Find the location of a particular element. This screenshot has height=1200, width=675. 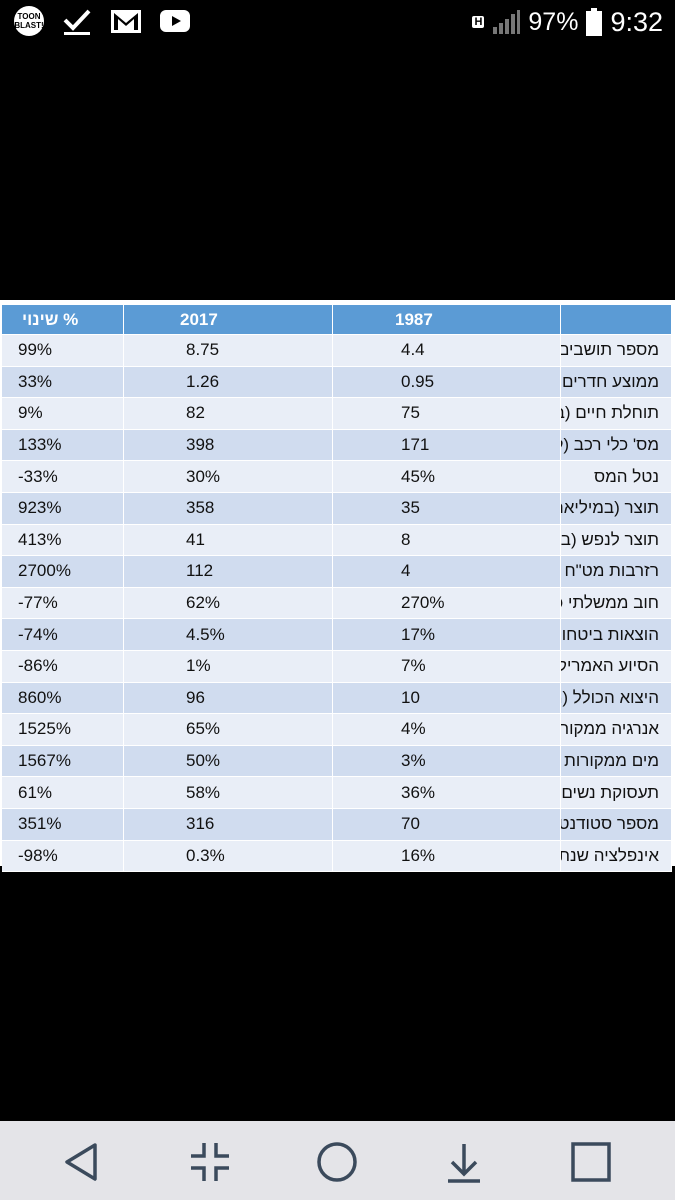

cell-change: 860% is located at coordinates (63, 698).